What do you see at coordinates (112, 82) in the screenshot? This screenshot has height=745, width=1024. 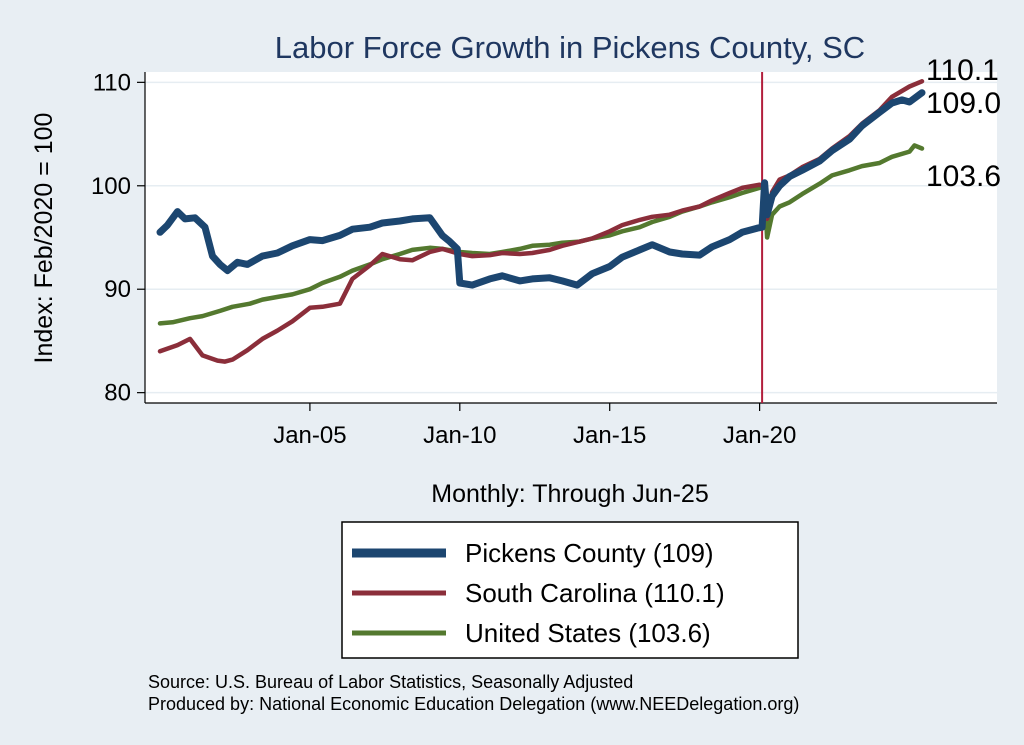 I see `y-tick-label: 110` at bounding box center [112, 82].